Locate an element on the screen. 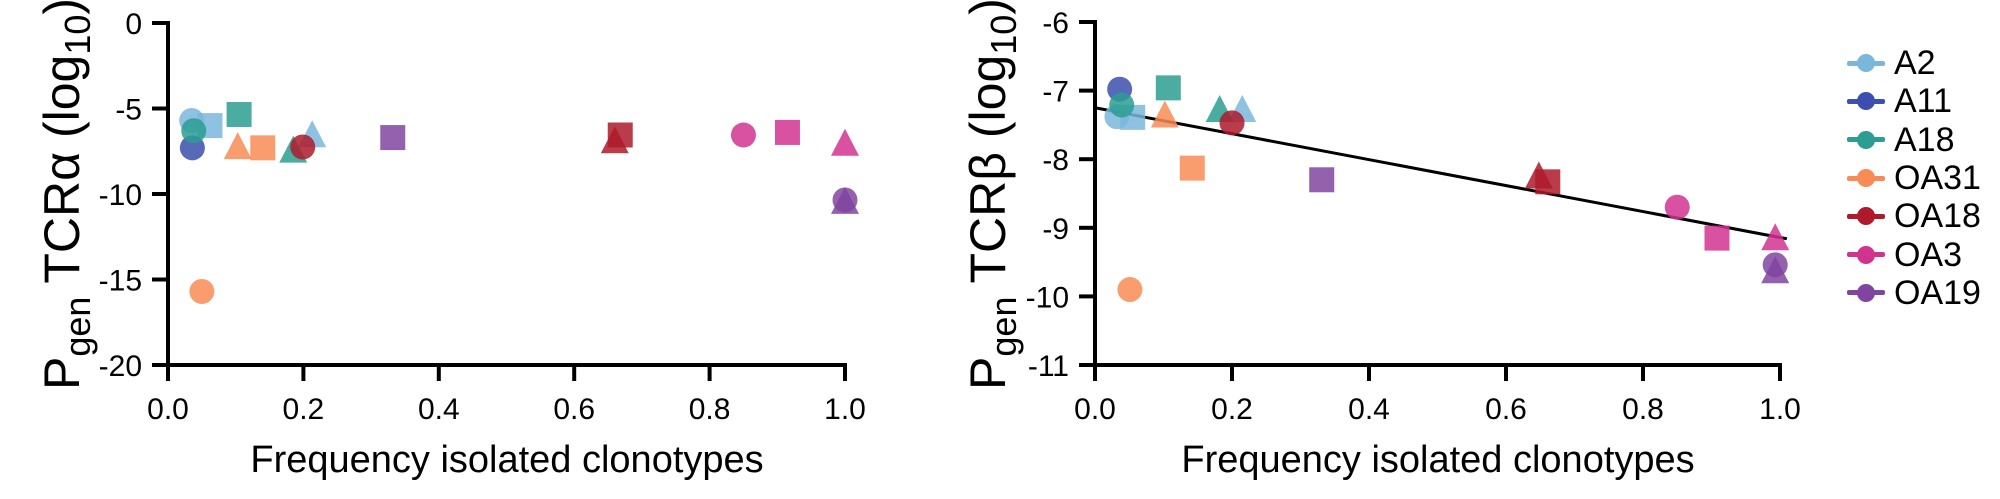 This screenshot has height=499, width=2000. y-tick-label: -6 is located at coordinates (1055, 23).